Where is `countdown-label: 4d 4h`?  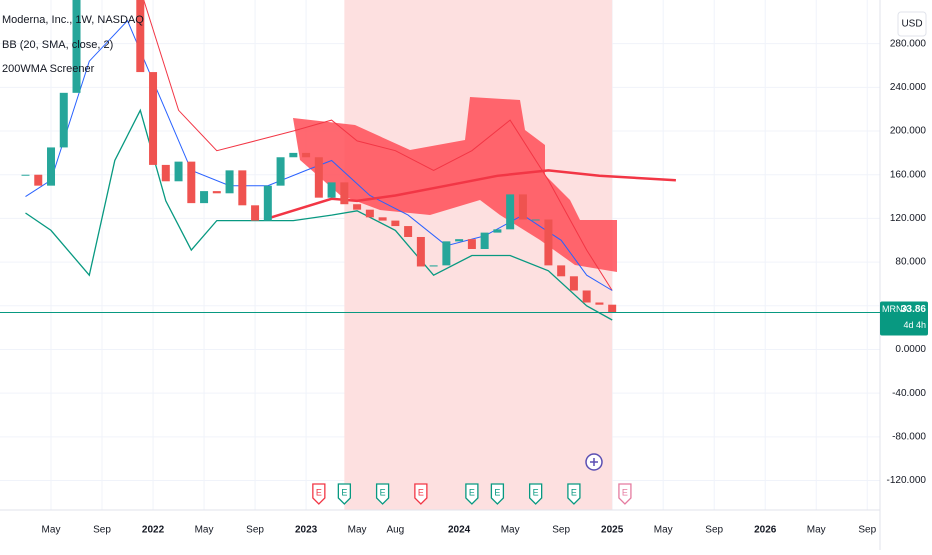
countdown-label: 4d 4h is located at coordinates (914, 325).